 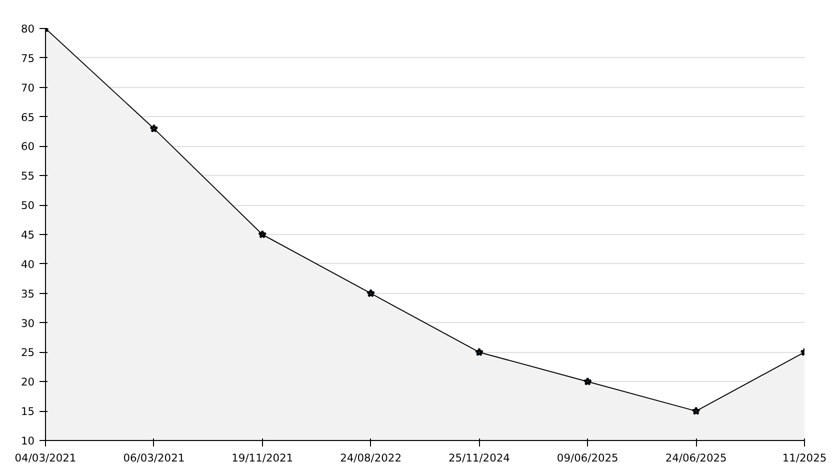 What do you see at coordinates (27, 353) in the screenshot?
I see `y-tick-label: 25` at bounding box center [27, 353].